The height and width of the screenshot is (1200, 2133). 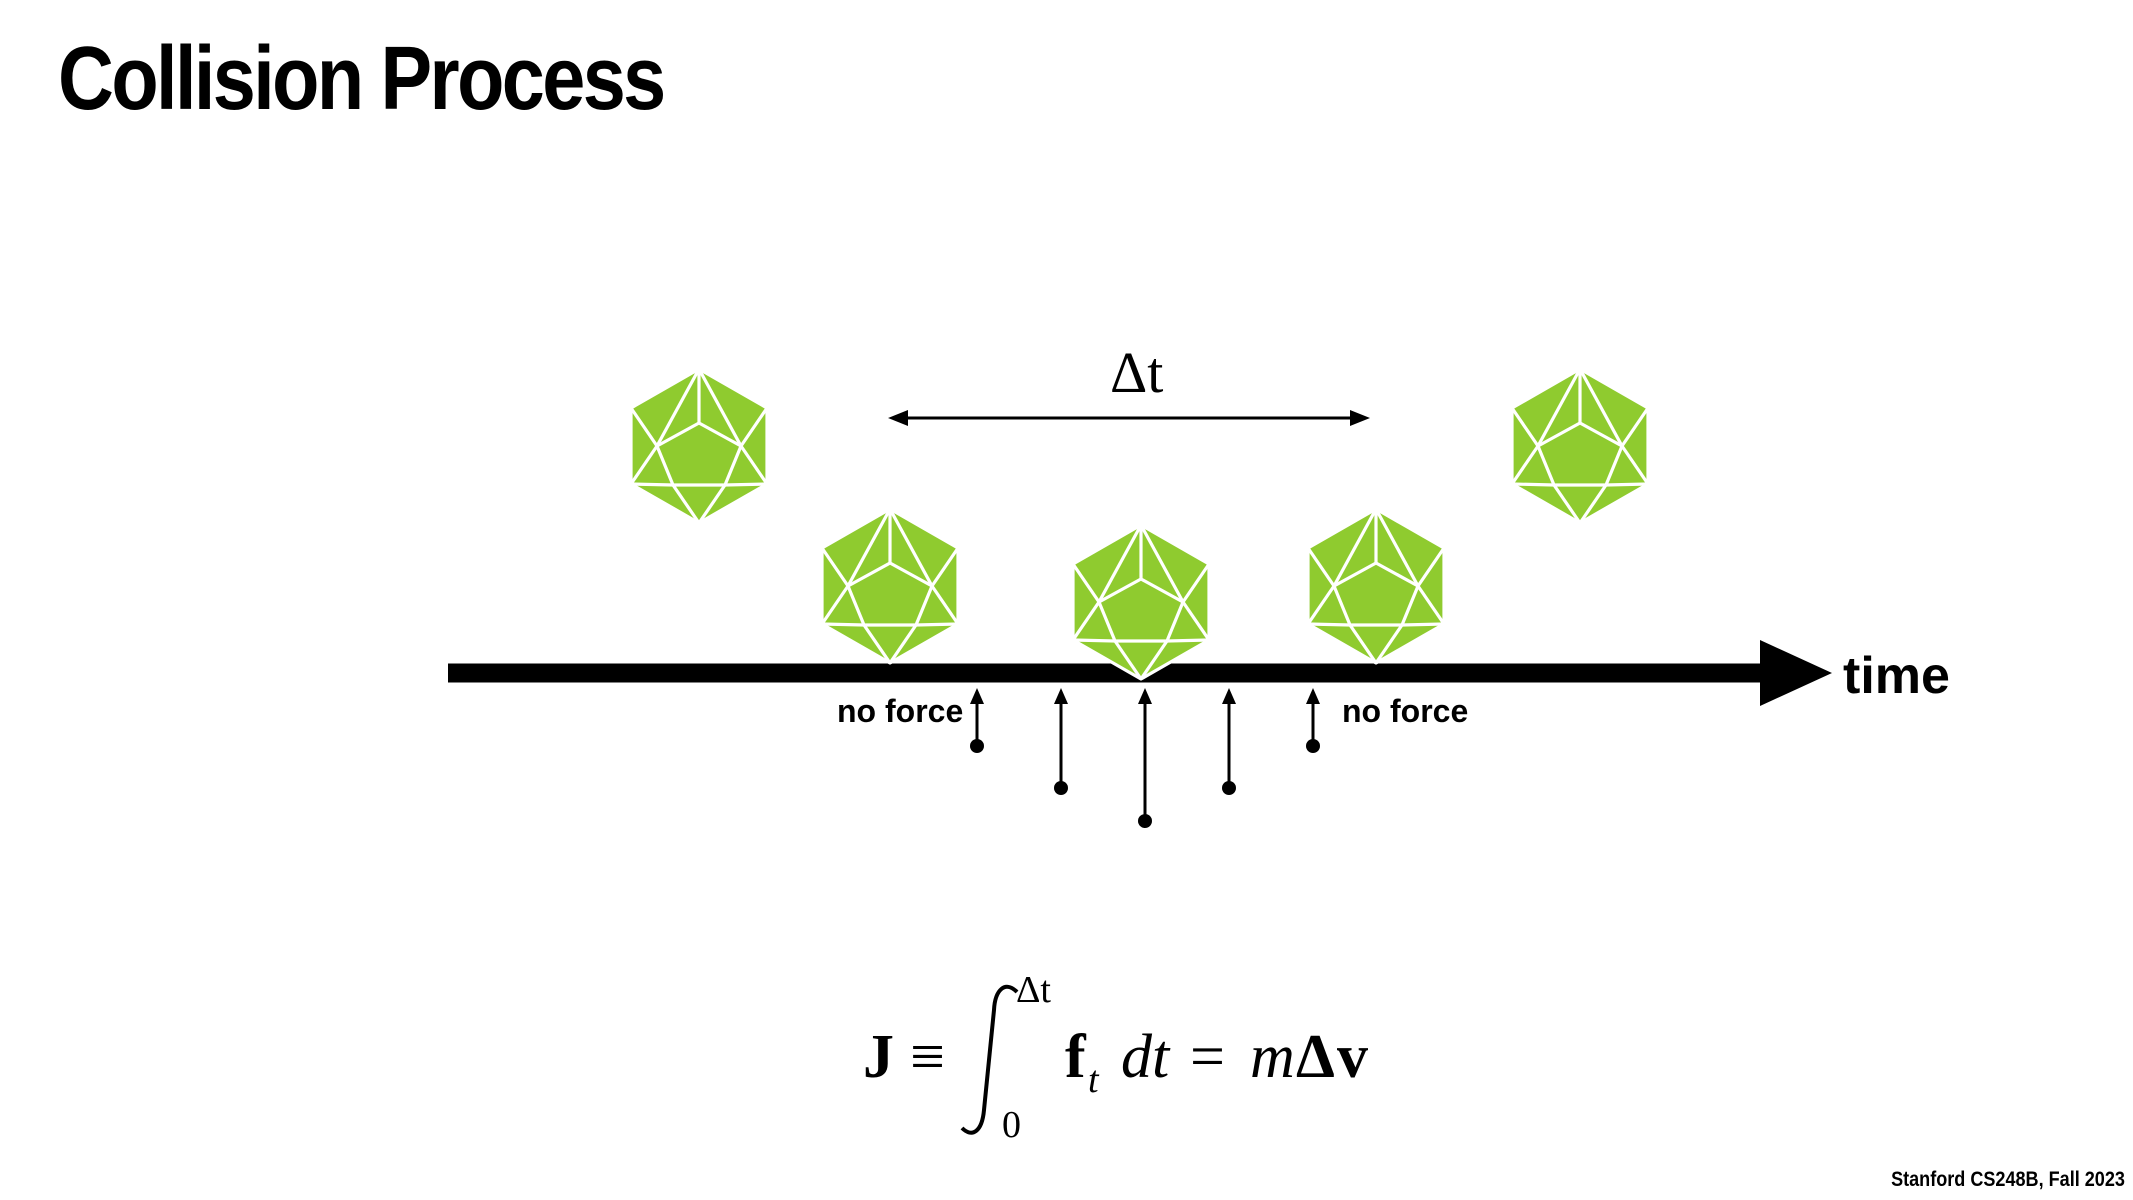 What do you see at coordinates (1076, 1057) in the screenshot?
I see `formula-force-symbol: f` at bounding box center [1076, 1057].